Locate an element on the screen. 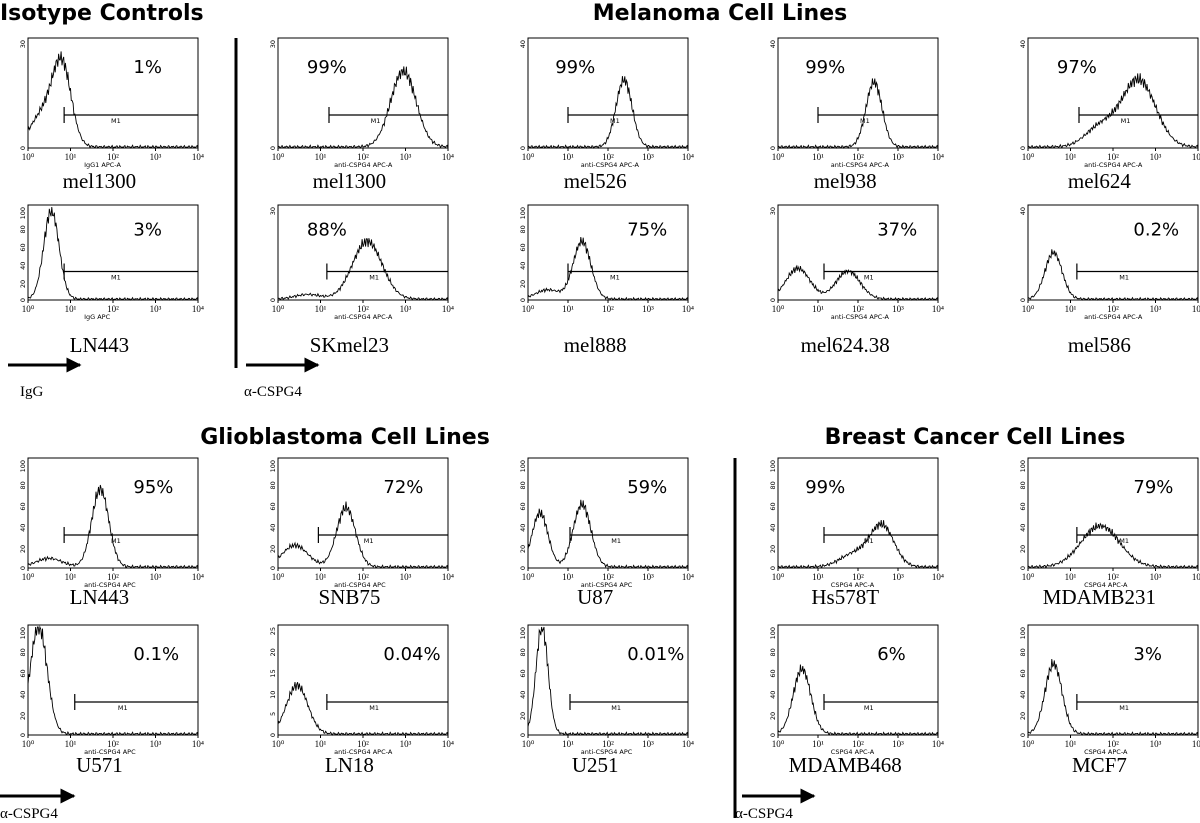 This screenshot has height=823, width=1200. cell-line-name: mel624.38 is located at coordinates (845, 345).